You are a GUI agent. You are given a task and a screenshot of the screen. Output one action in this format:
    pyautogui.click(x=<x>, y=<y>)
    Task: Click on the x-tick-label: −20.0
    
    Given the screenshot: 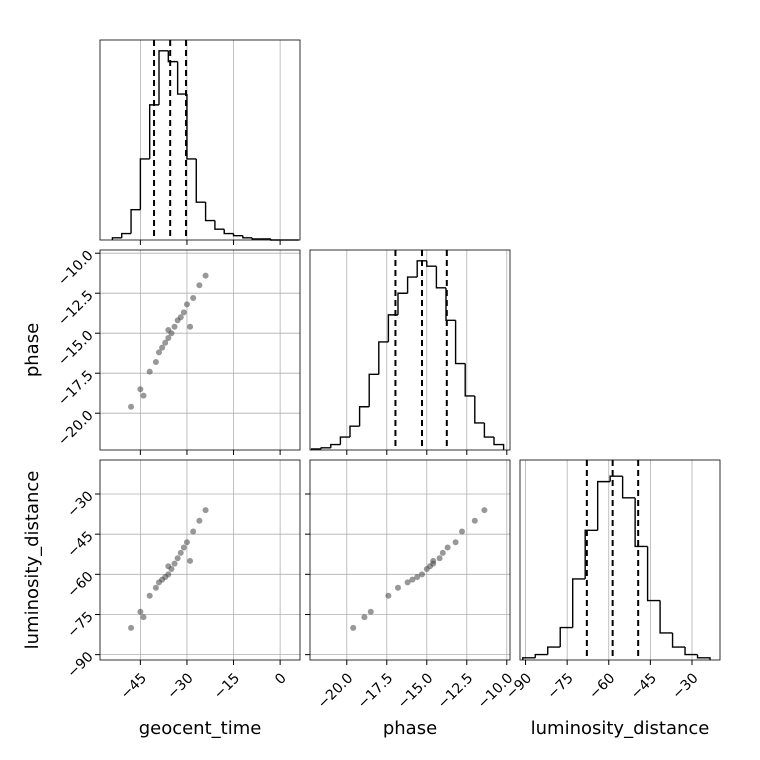 What is the action you would take?
    pyautogui.click(x=336, y=691)
    